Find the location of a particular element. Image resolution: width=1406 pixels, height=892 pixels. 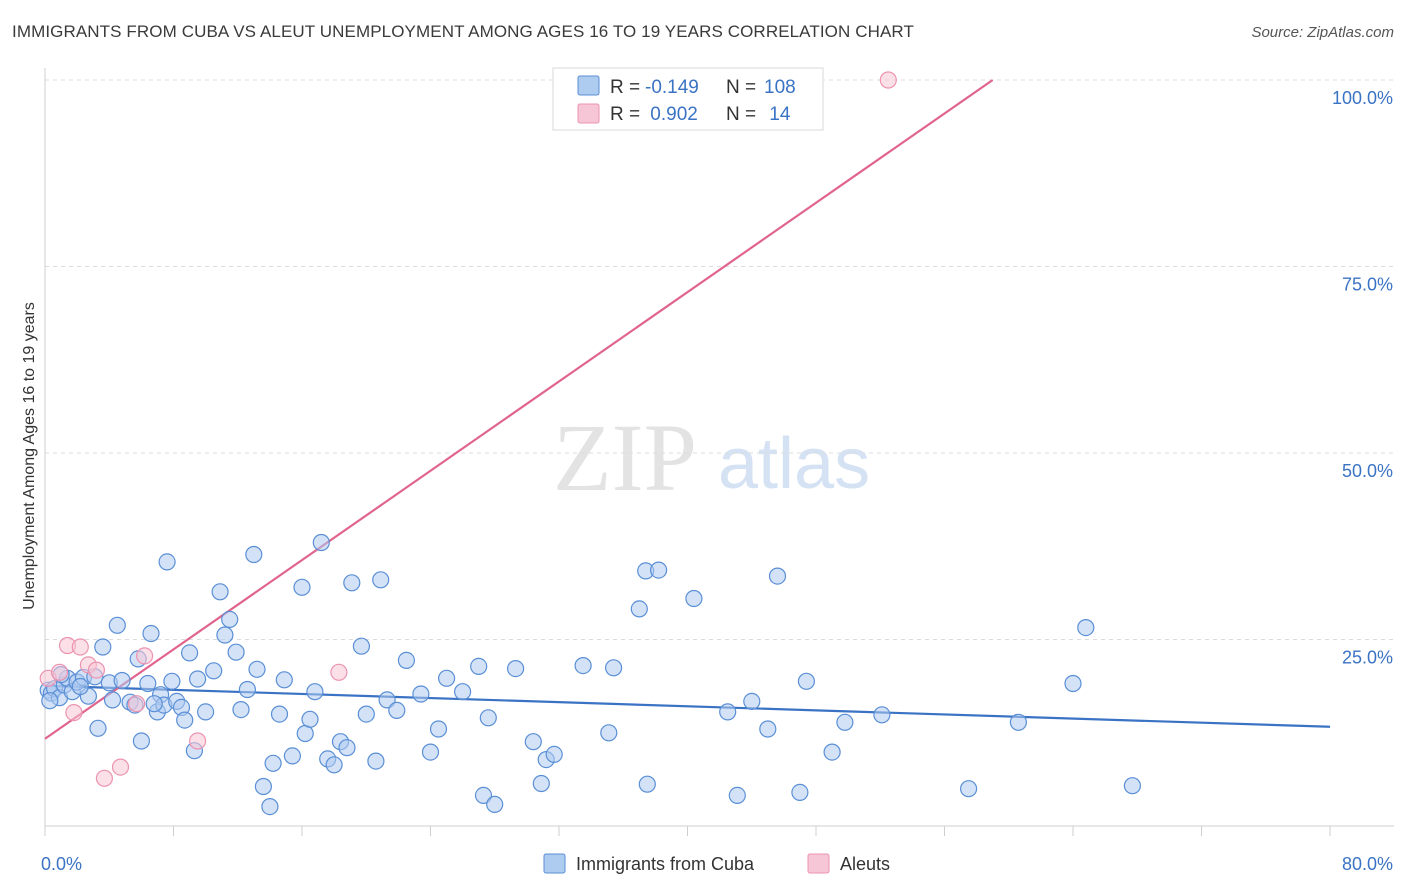

y-tick-label: 50.0% is located at coordinates (1367, 471).